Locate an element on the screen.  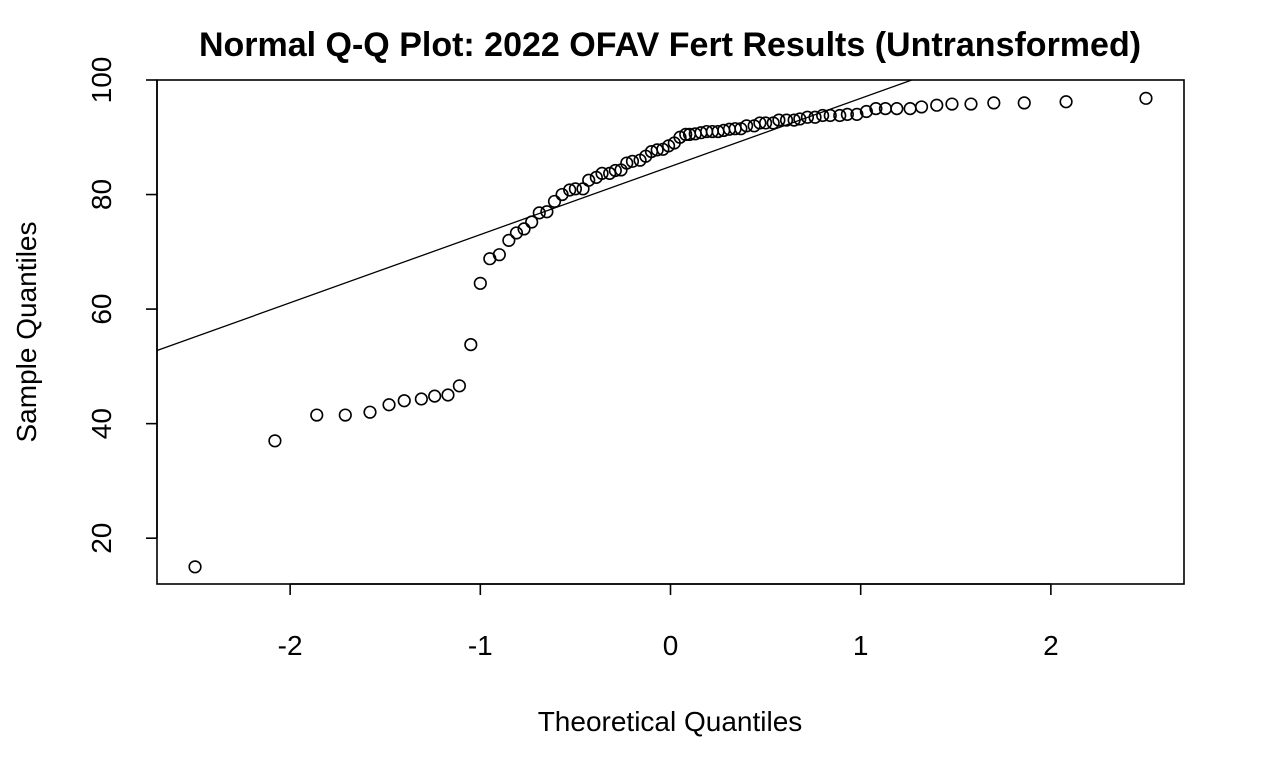
y-tick-label: 100 is located at coordinates (101, 80).